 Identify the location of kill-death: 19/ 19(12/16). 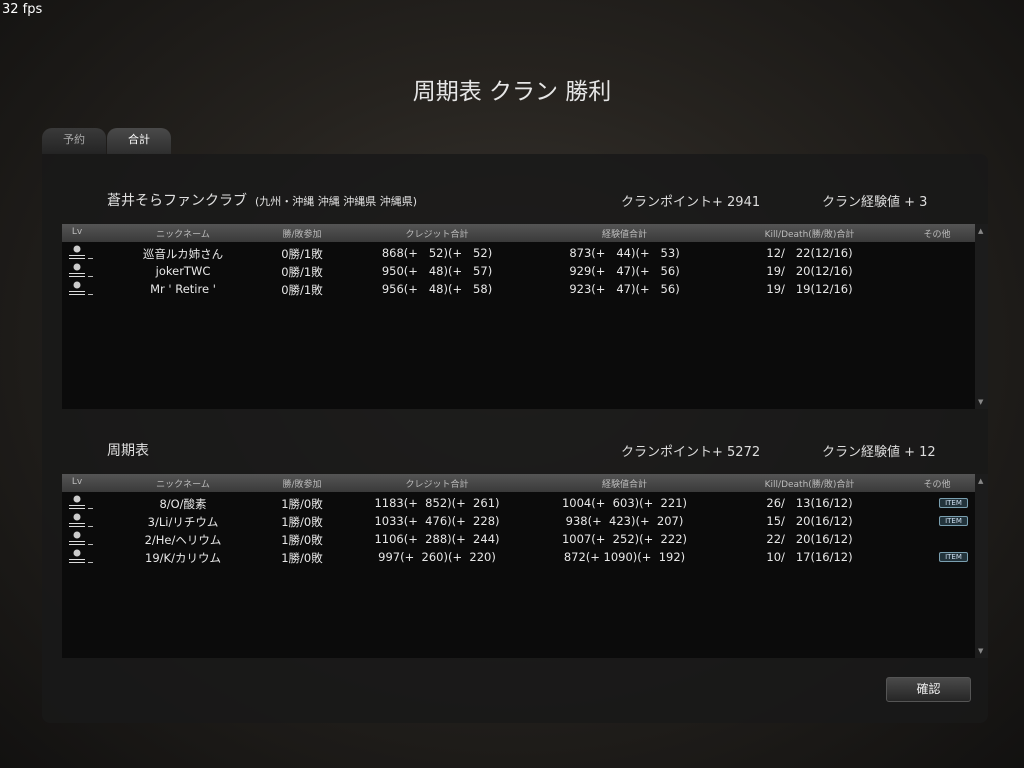
(809, 289).